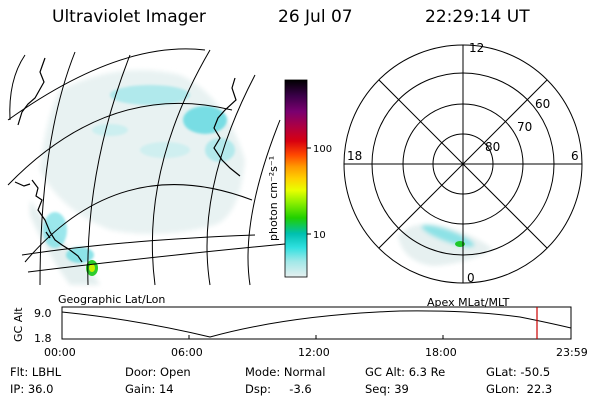 Image resolution: width=600 pixels, height=400 pixels. I want to click on timeline-tick-1800: 18:00, so click(441, 352).